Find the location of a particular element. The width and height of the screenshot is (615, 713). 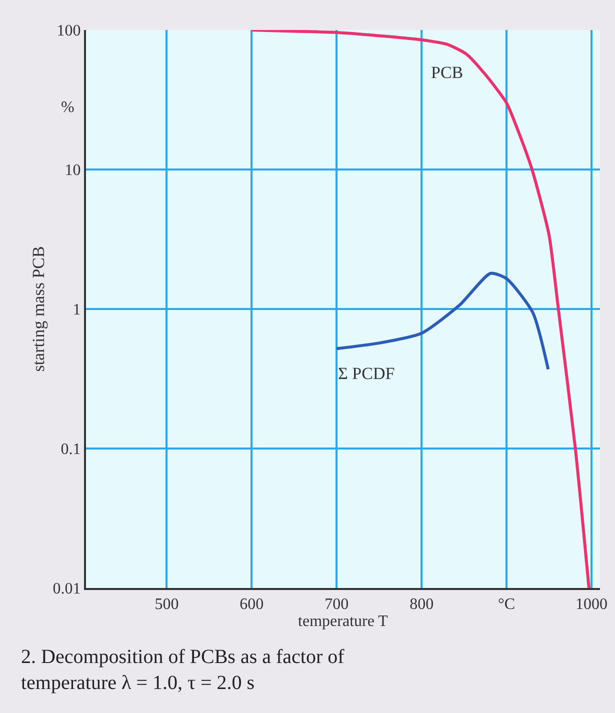

text: 2. Decomposition of PCBs as a factor of temperature λ = 1.0, τ = 2.0 s is located at coordinates (183, 670).